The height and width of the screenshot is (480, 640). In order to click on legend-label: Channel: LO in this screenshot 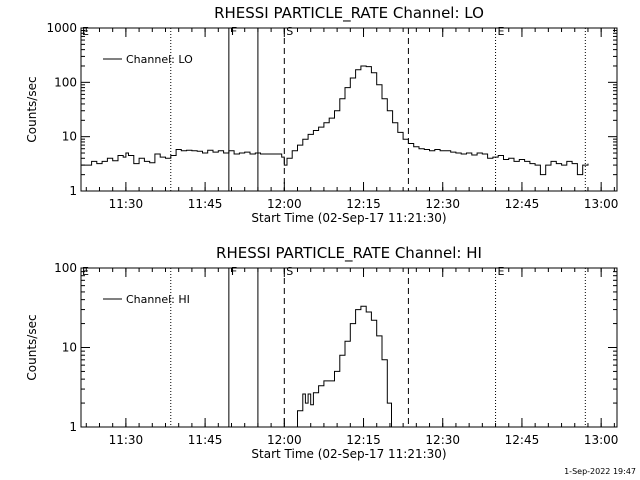, I will do `click(159, 59)`.